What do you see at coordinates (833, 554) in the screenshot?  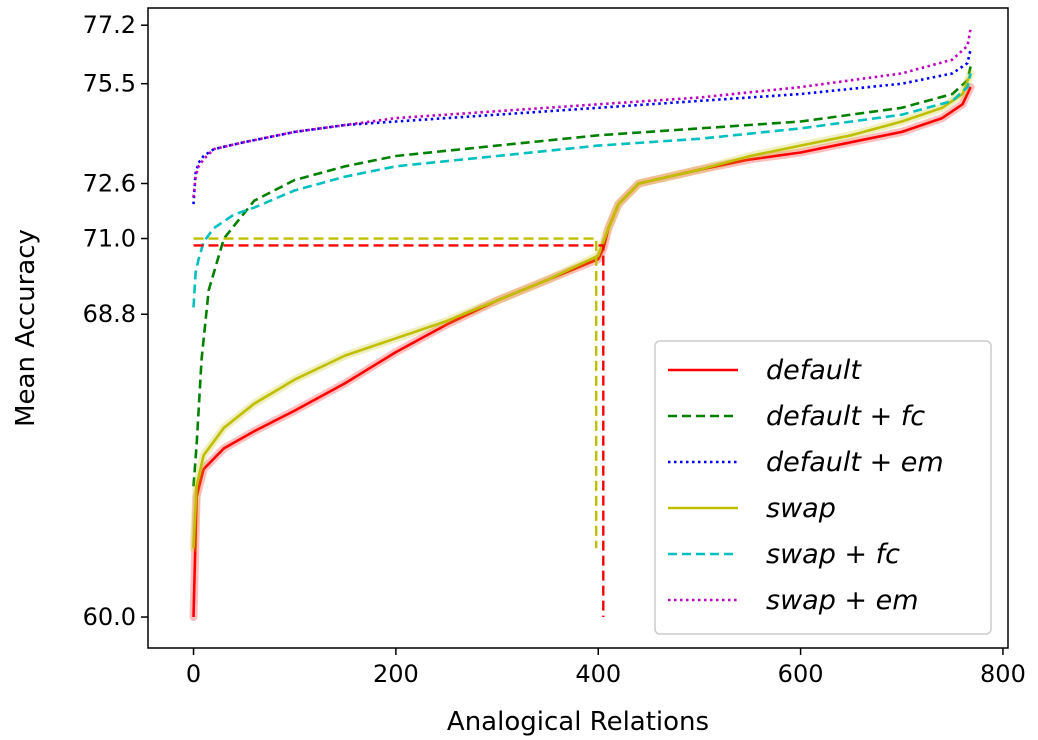 I see `legend-label-swap-fc: swap + fc` at bounding box center [833, 554].